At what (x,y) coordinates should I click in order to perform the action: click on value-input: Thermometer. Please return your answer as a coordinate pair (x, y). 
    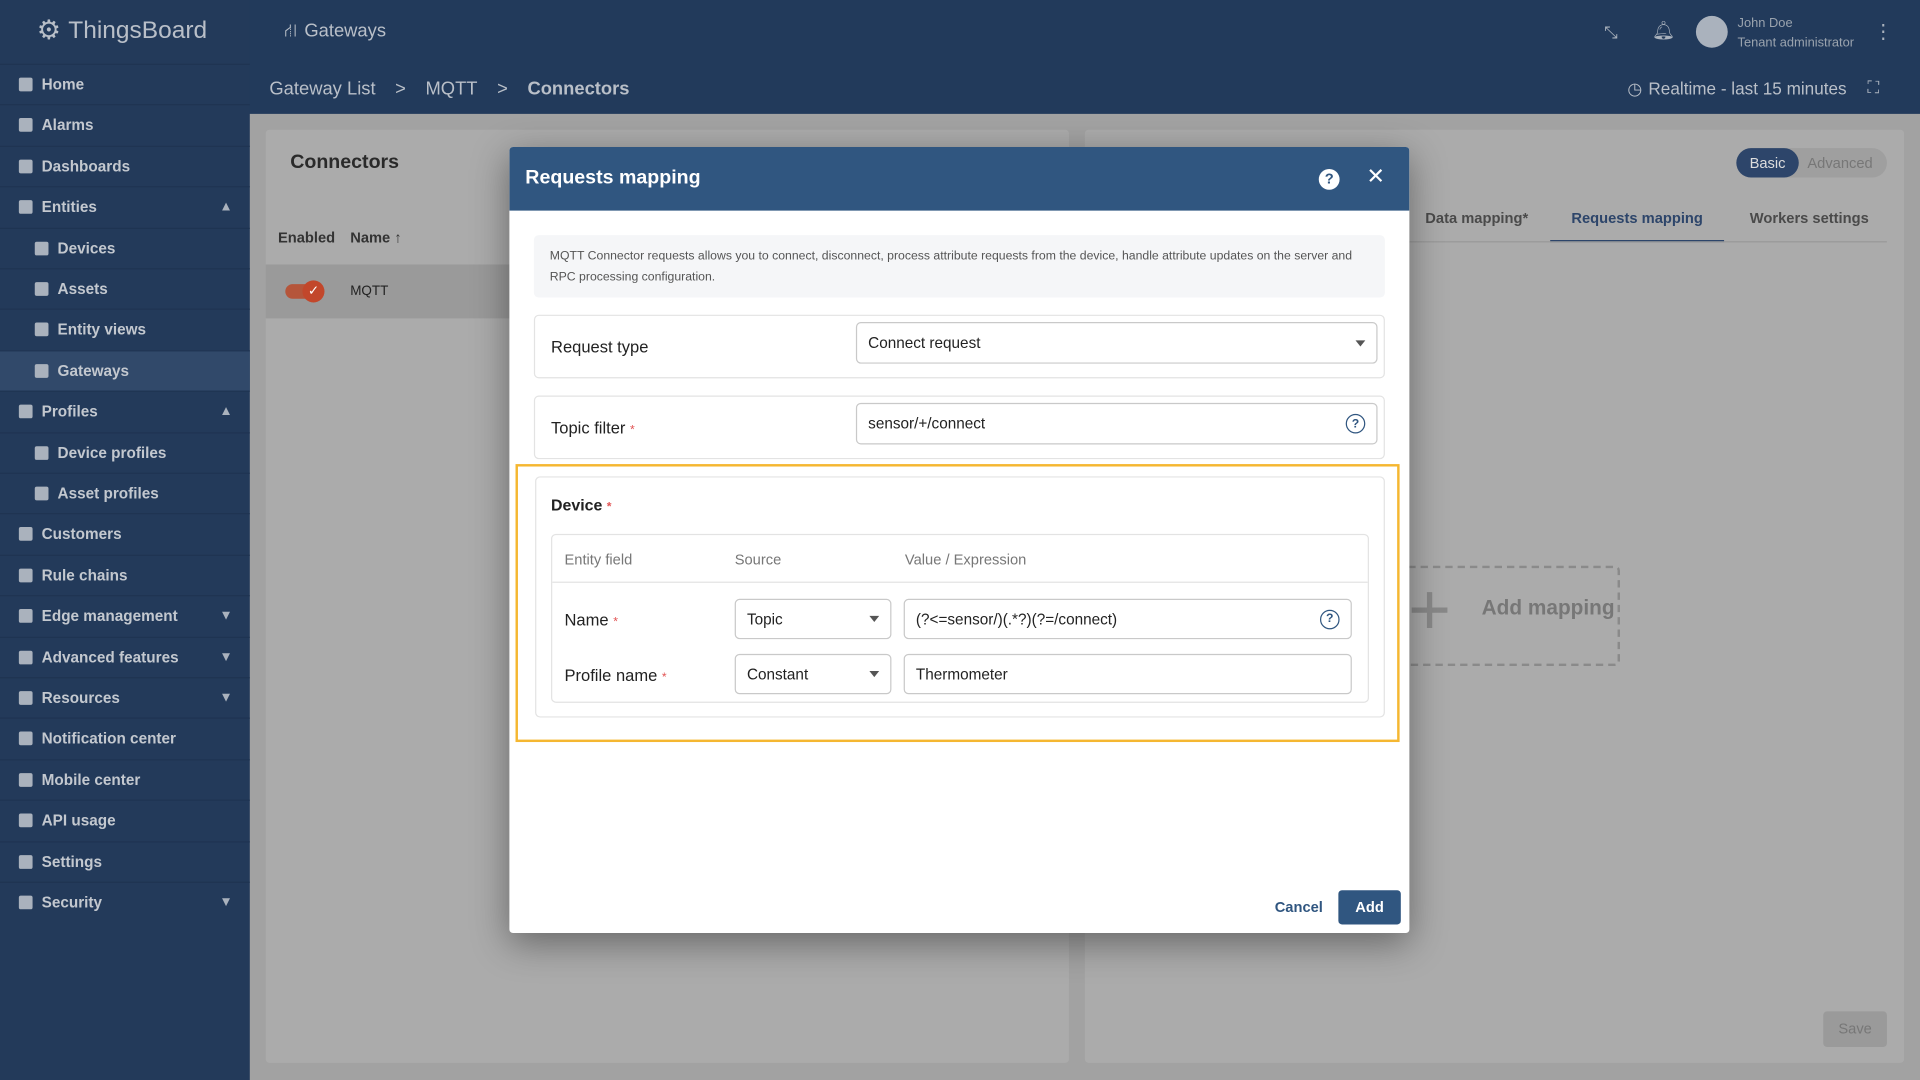
    Looking at the image, I should click on (1127, 674).